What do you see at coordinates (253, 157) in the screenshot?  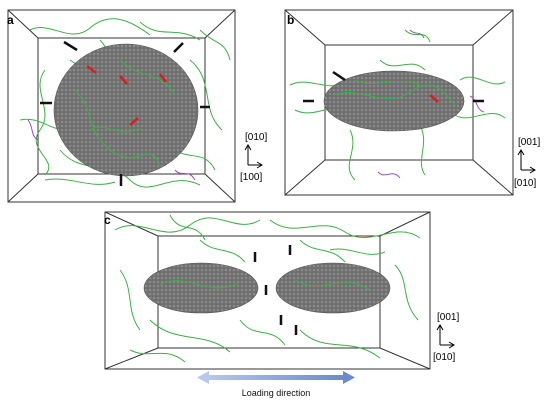 I see `axis-indicator-a: [010] [100]` at bounding box center [253, 157].